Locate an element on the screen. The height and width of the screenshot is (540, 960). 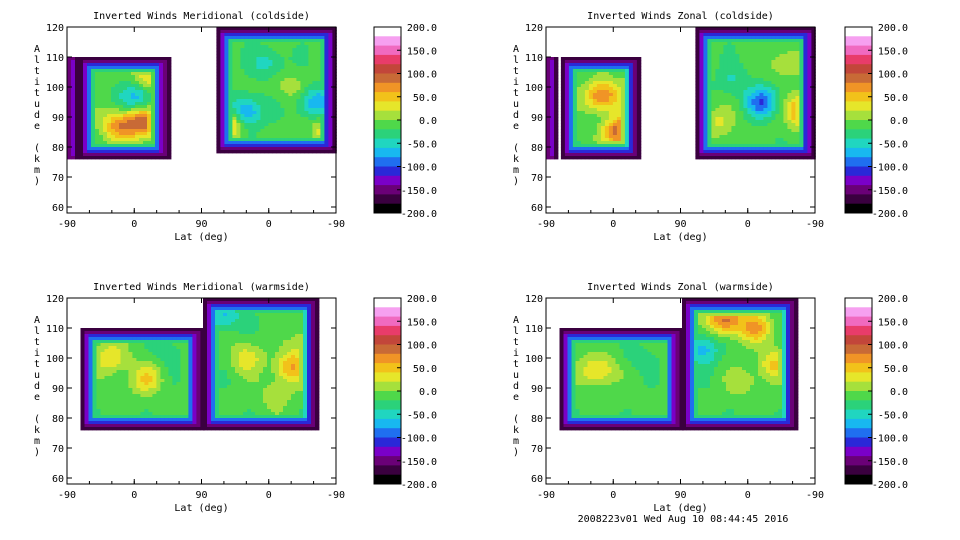
colorbar-swatch is located at coordinates (387, 171).